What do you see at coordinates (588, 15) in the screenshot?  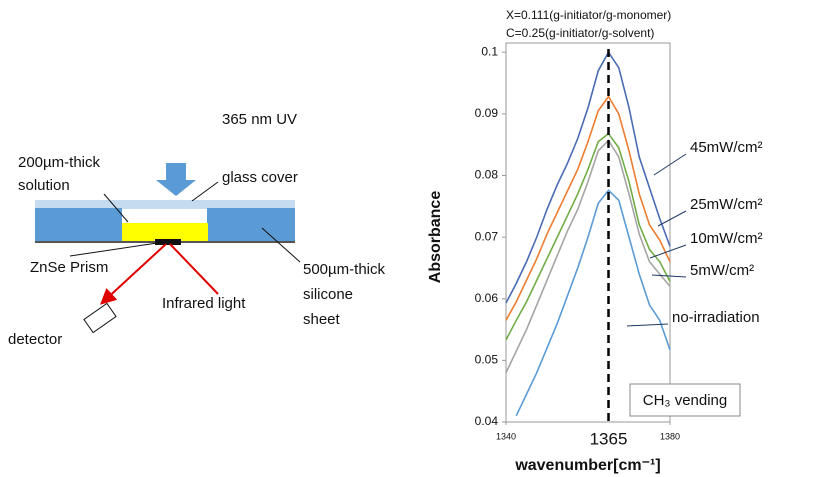 I see `annotation: X=0.111(g-initiator/g-monomer)` at bounding box center [588, 15].